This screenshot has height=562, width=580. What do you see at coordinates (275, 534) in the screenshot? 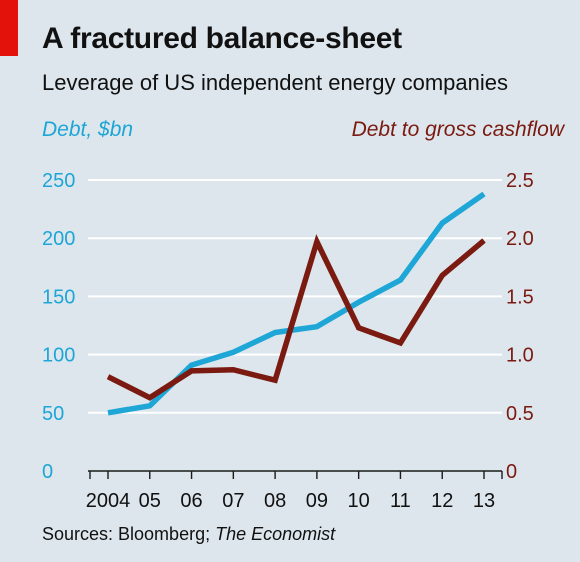
I see `source-italic: The Economist` at bounding box center [275, 534].